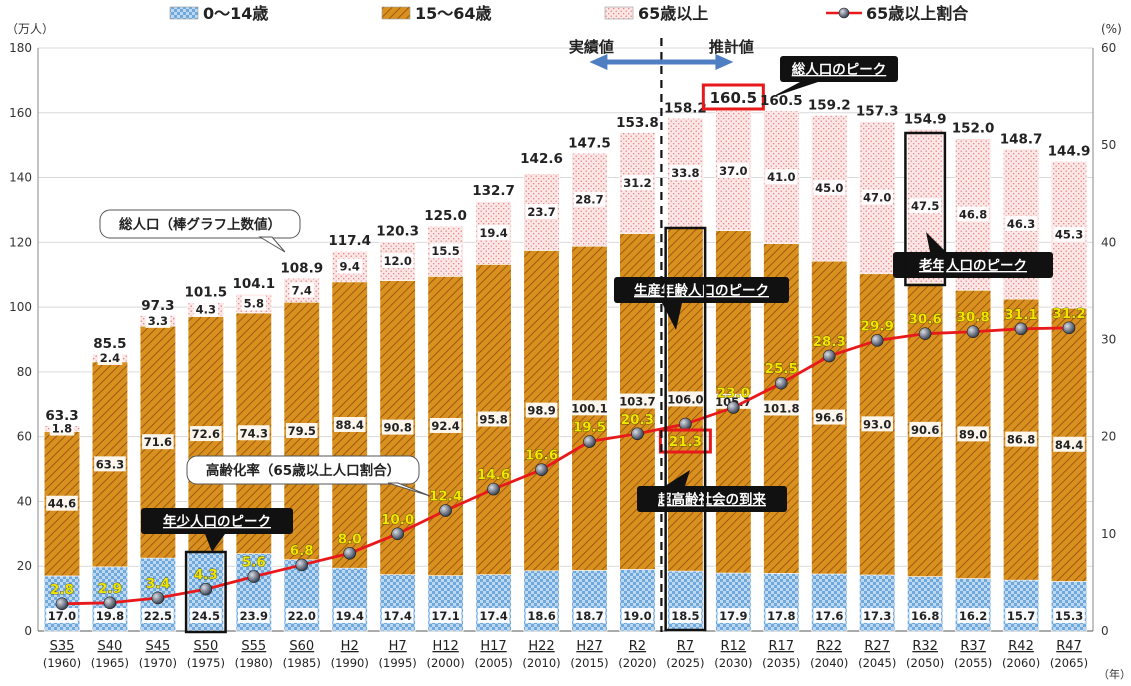  I want to click on y-tick-left: 20, so click(24, 566).